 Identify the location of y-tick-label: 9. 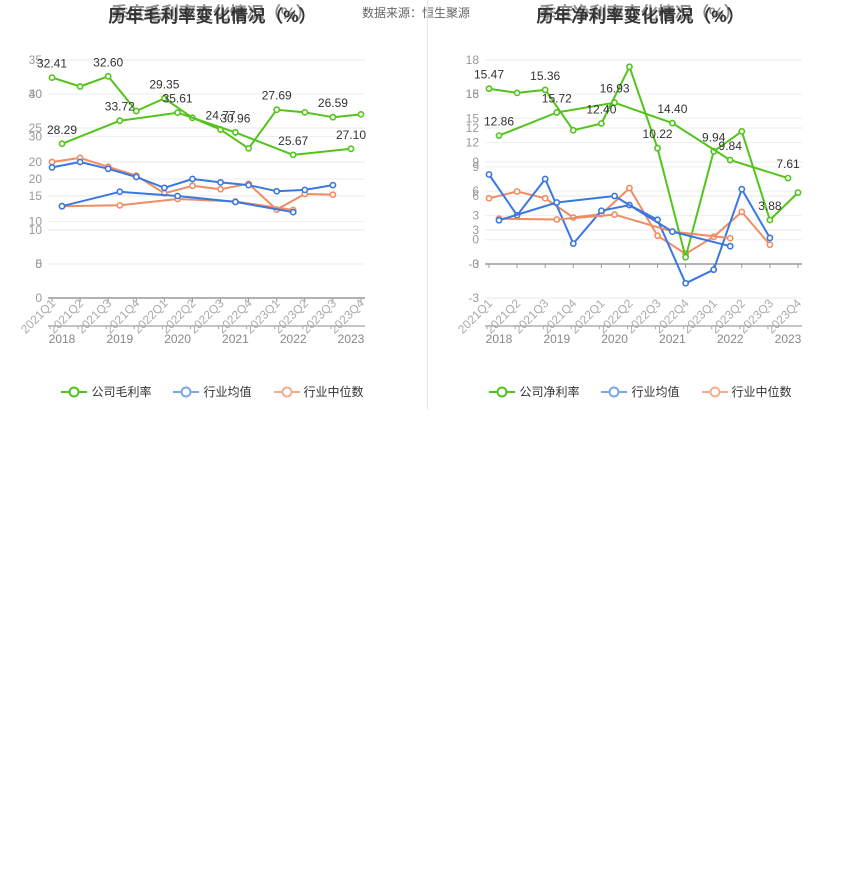
(475, 167).